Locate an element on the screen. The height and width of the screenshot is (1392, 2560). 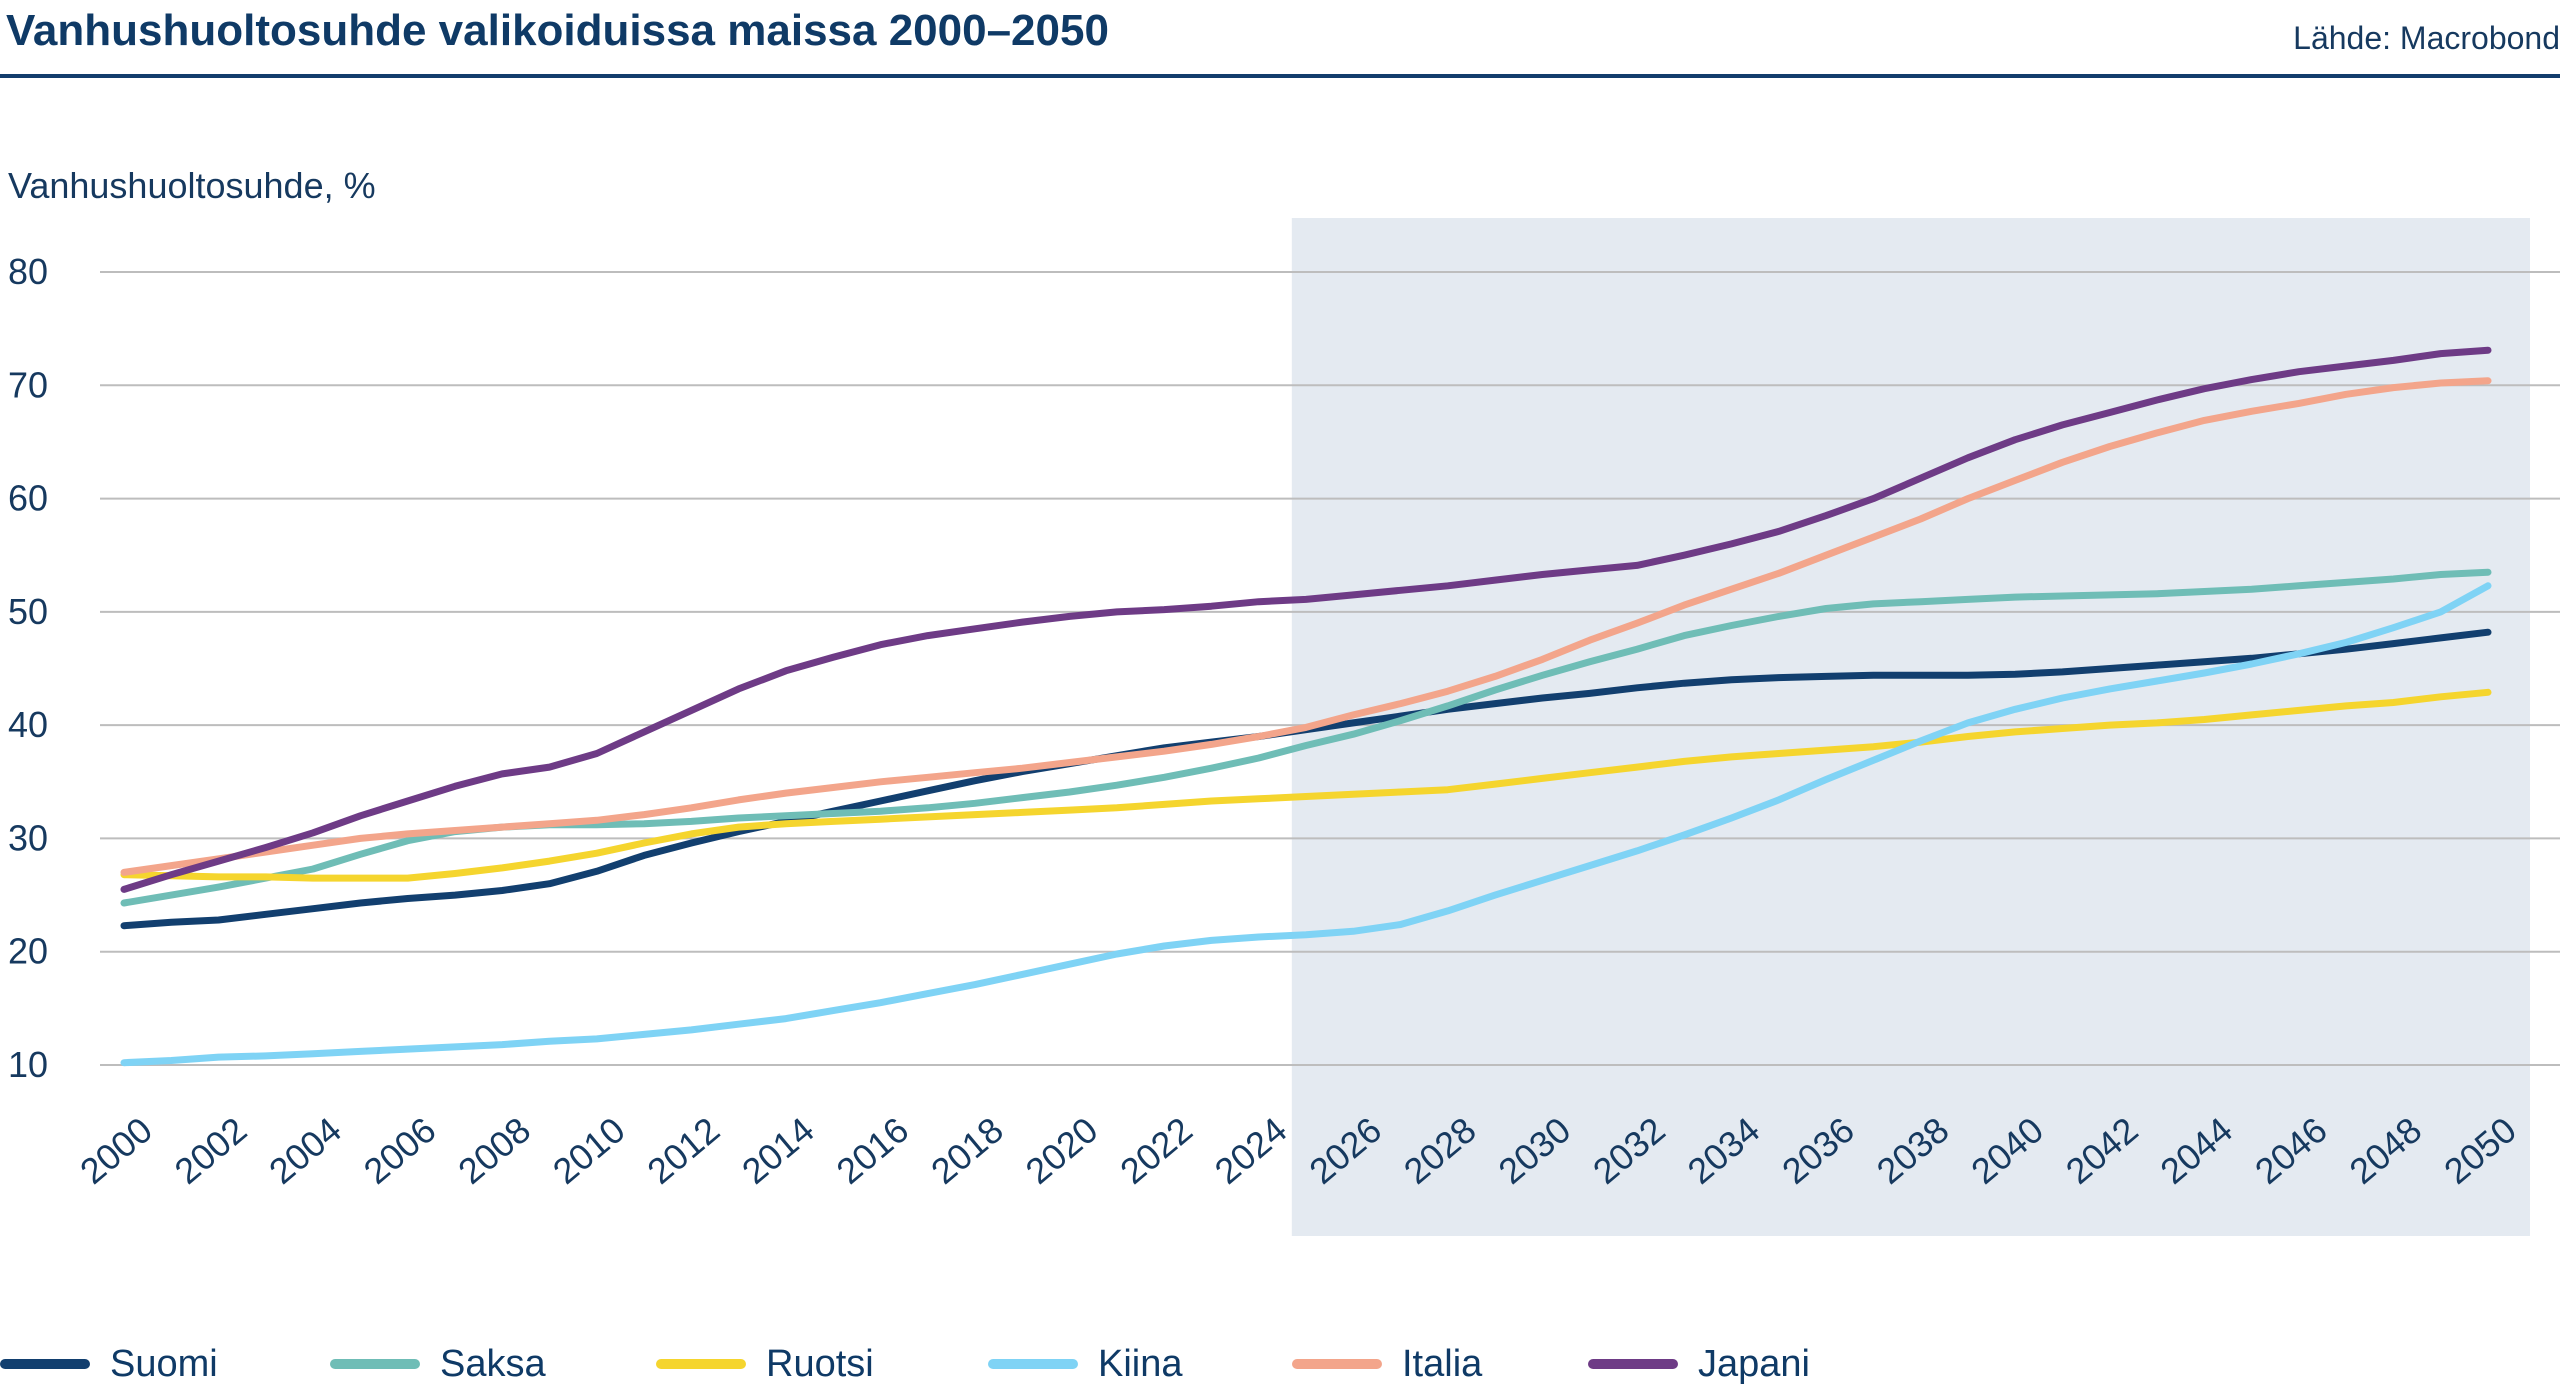
x-tick-label: 2002 is located at coordinates (211, 1150).